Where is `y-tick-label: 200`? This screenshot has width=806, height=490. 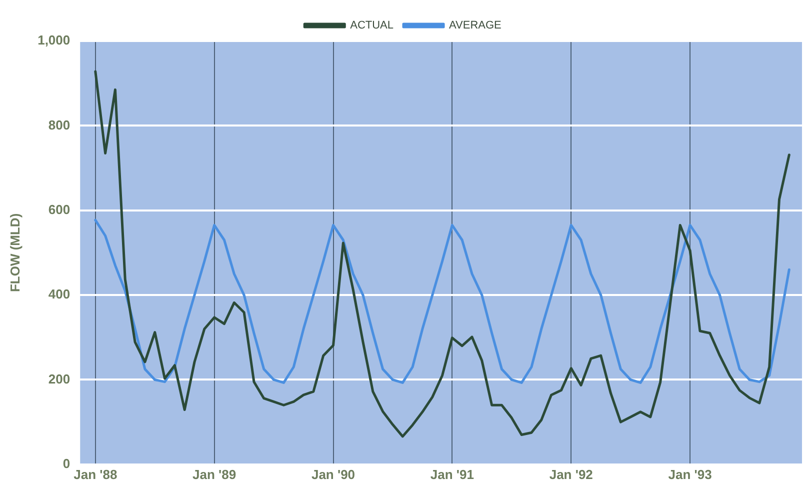 y-tick-label: 200 is located at coordinates (59, 378).